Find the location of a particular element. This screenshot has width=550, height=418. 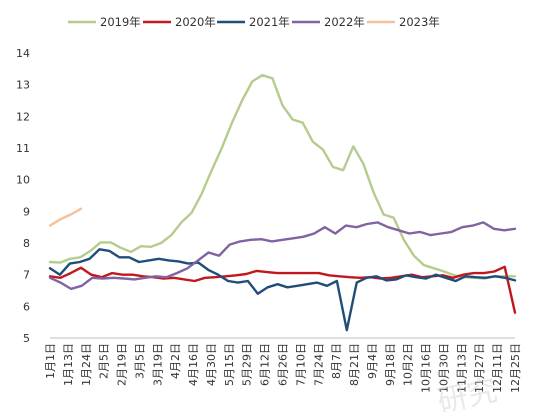

x-tick-label: 10月30日 is located at coordinates (443, 368).